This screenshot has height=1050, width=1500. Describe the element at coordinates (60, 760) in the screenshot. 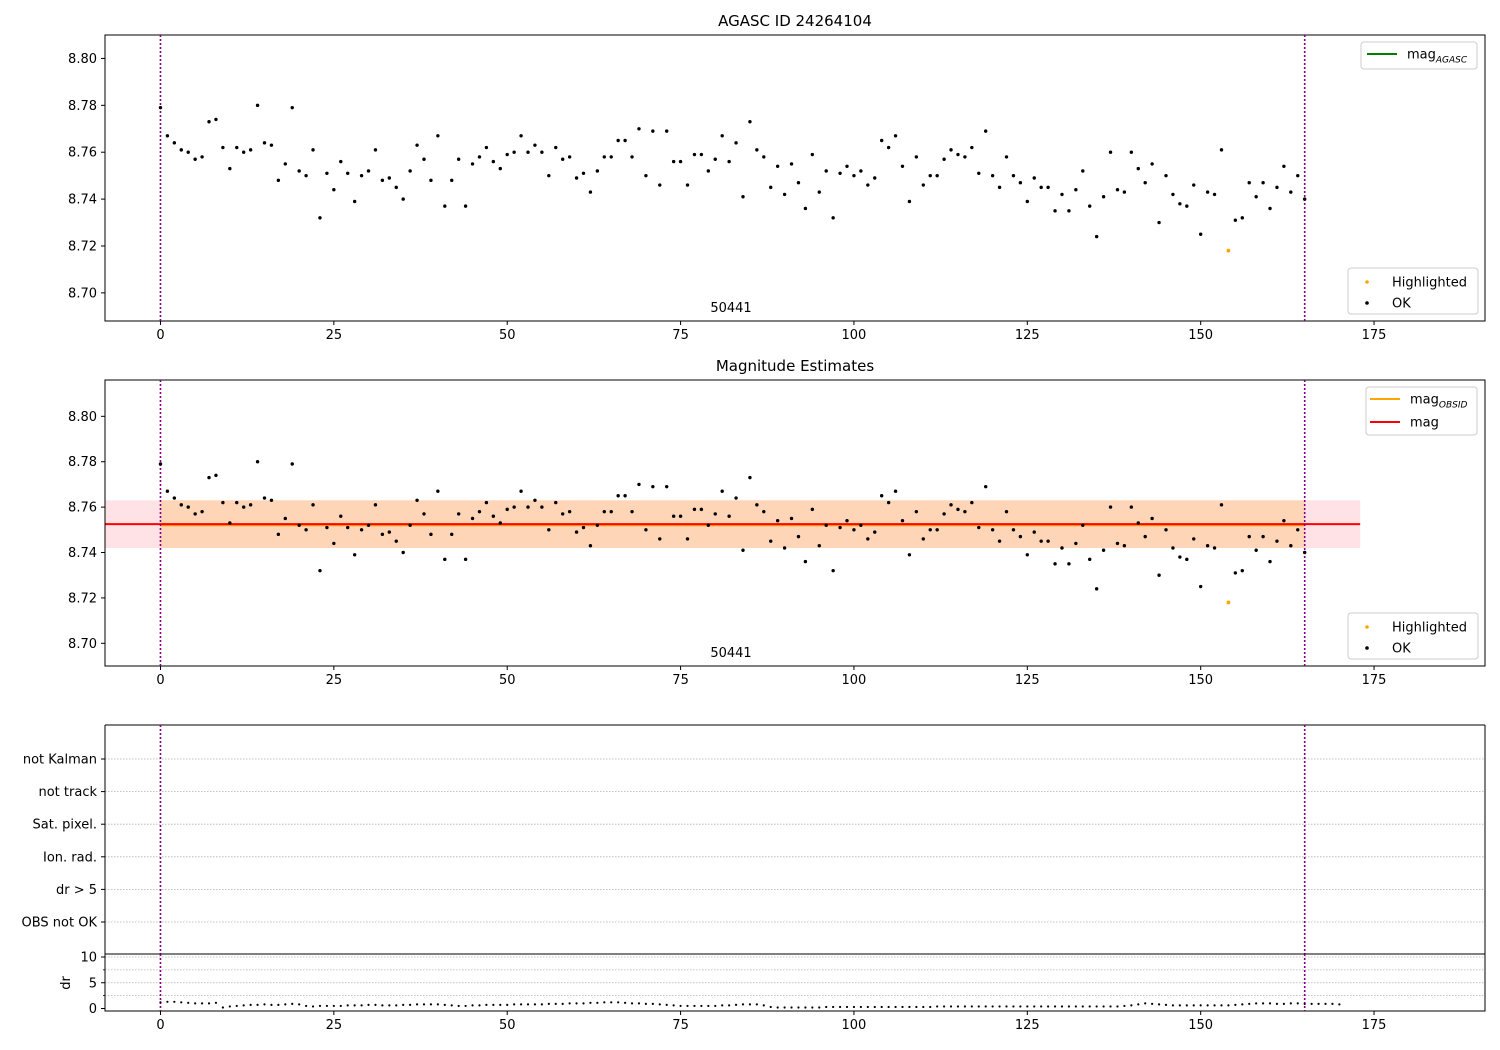

I see `flag-label: not Kalman` at that location.